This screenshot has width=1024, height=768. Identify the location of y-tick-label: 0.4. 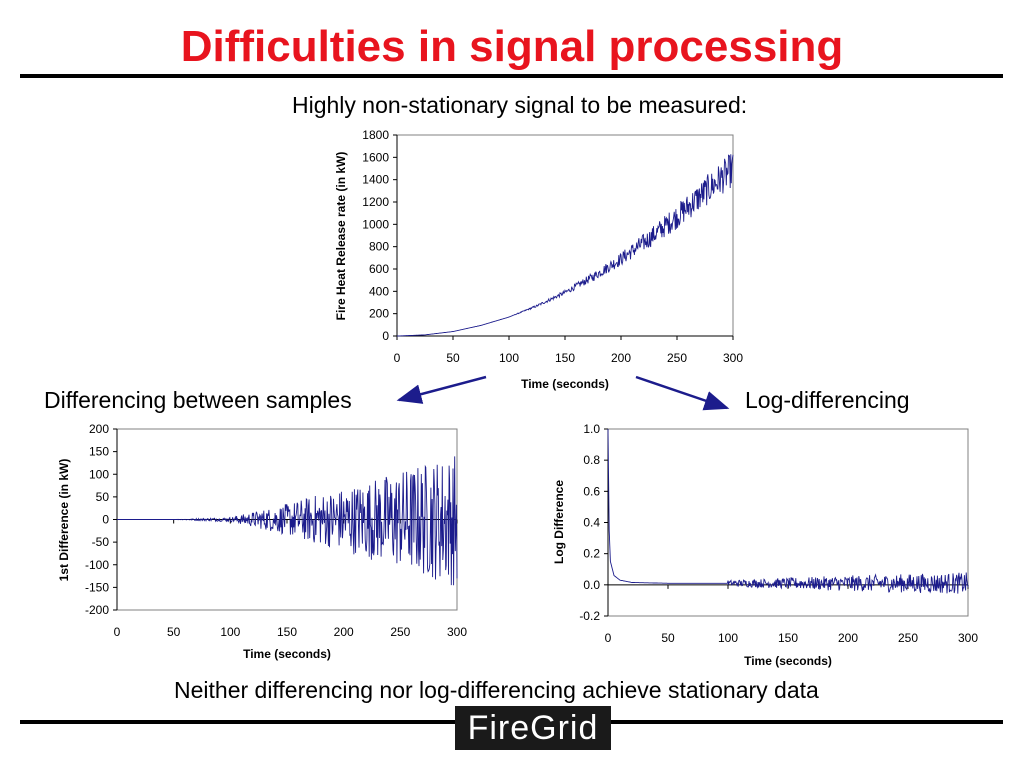
(591, 523).